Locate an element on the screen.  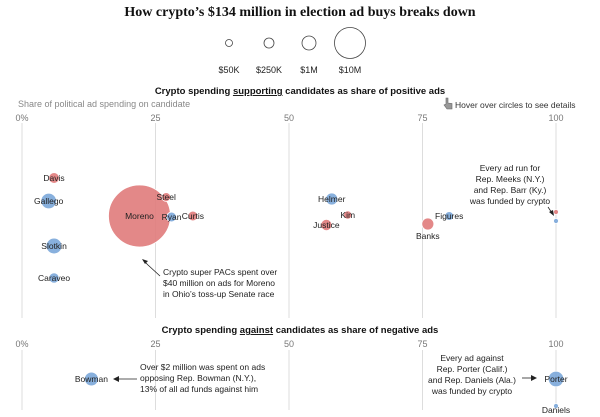
size-legend-circle-250k is located at coordinates (269, 43).